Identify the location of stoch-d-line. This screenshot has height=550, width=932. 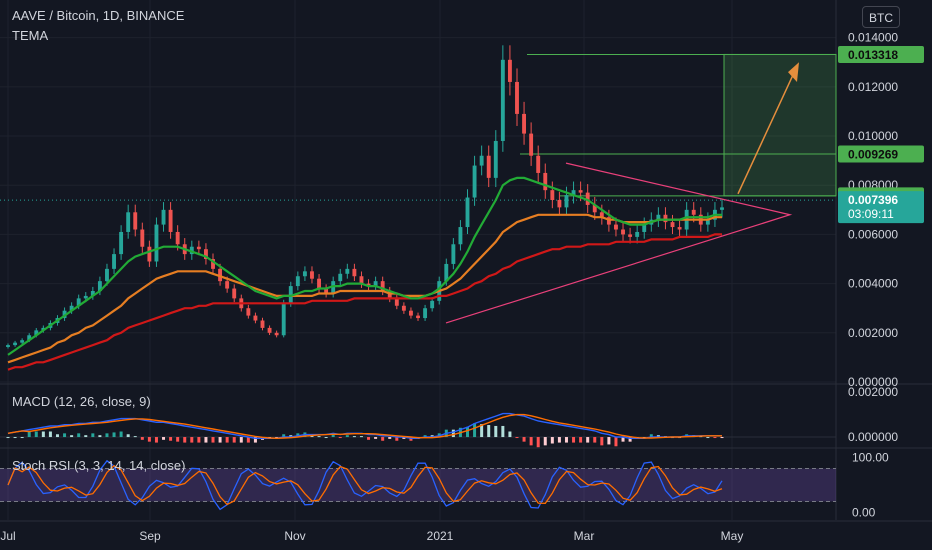
(365, 485).